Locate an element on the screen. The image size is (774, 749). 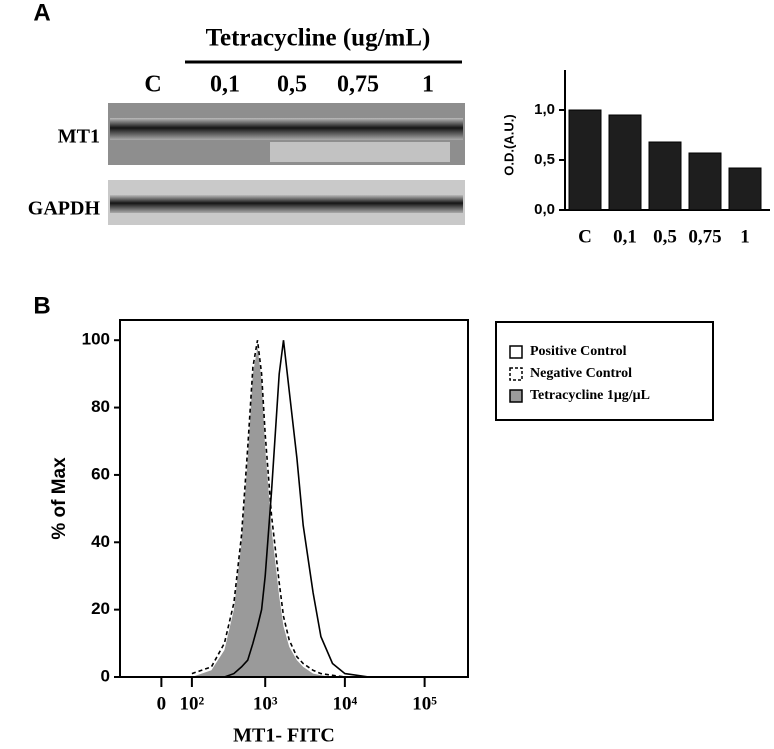
area is located at coordinates (280, 511).